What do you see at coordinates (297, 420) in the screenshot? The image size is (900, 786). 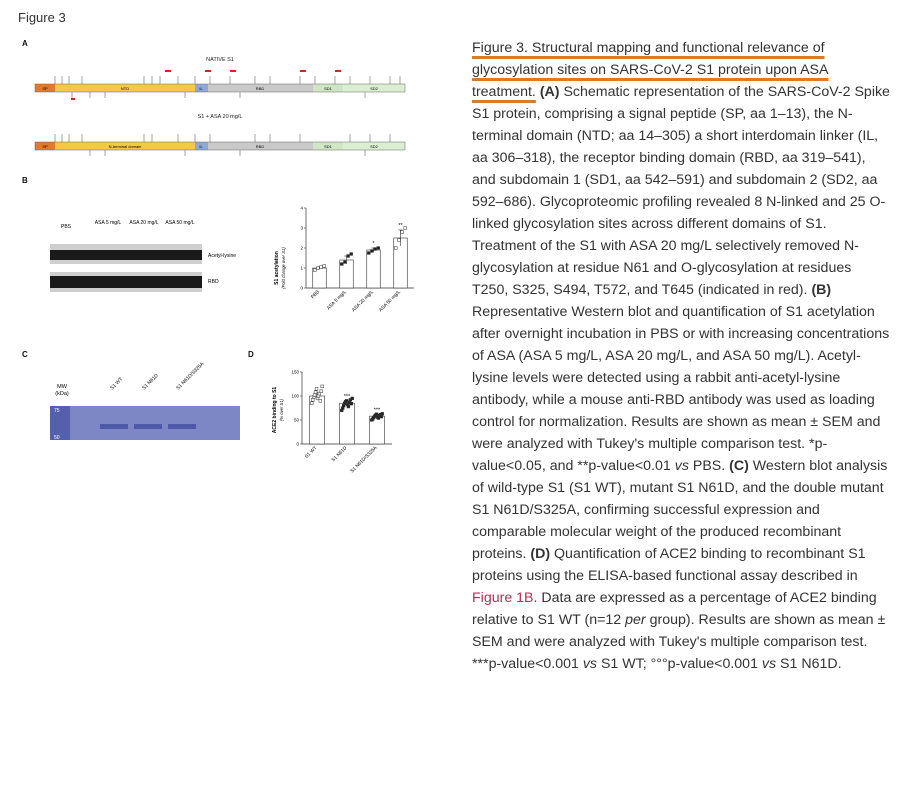 I see `chart-d-ytick-label: 50` at bounding box center [297, 420].